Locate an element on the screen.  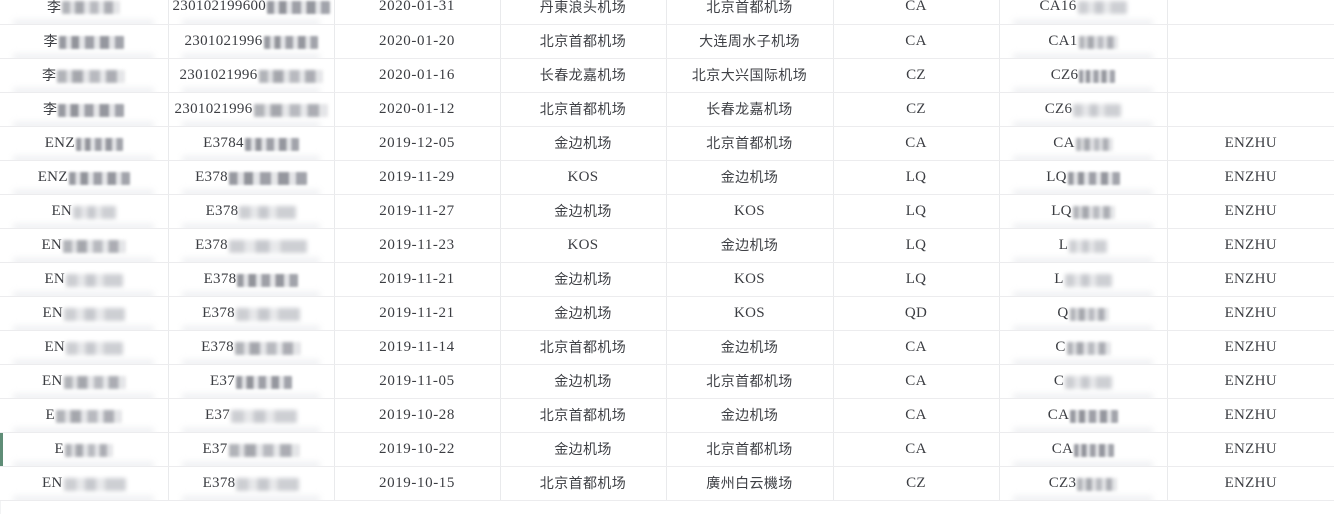
cell-flight-date: 2019-10-22 is located at coordinates (417, 449).